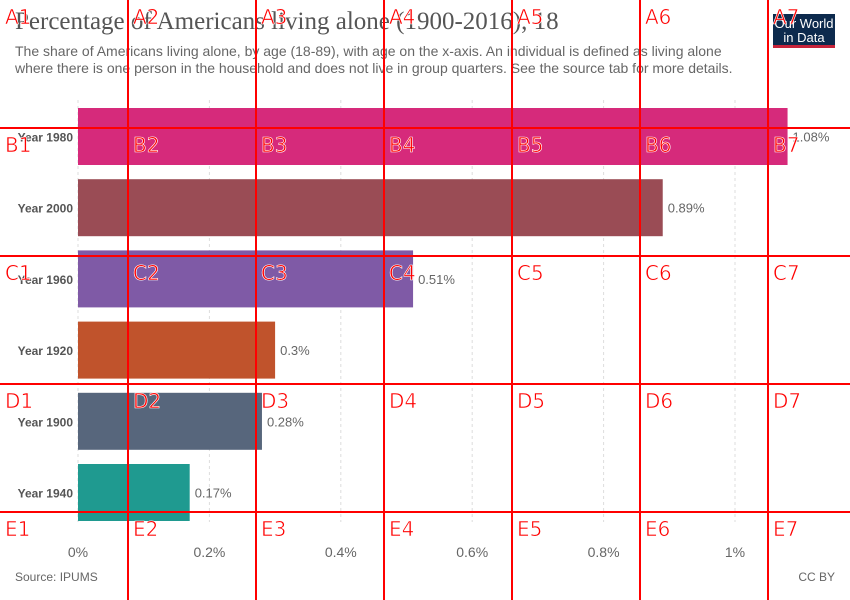 This screenshot has height=600, width=850. Describe the element at coordinates (146, 273) in the screenshot. I see `overlay-cell-label: C2` at that location.